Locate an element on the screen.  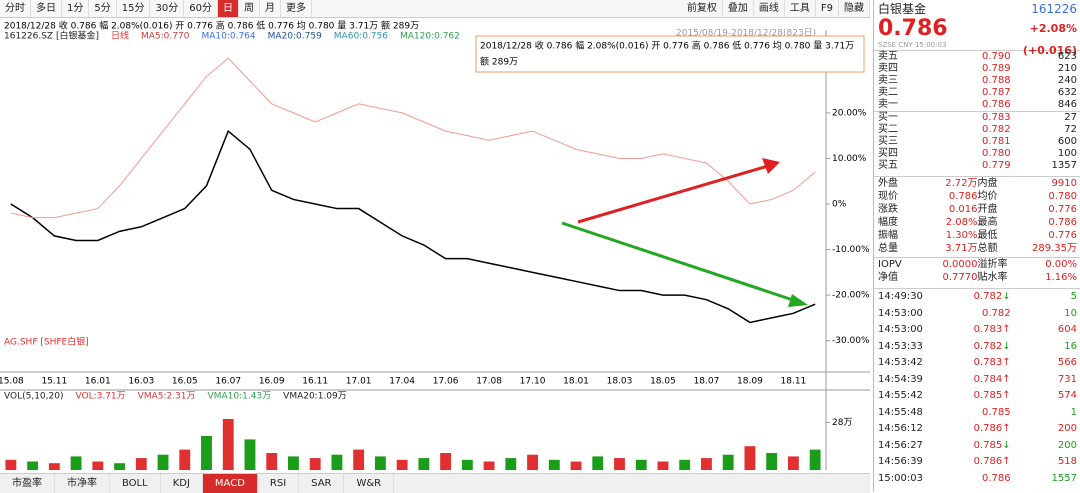
label: 卖三 is located at coordinates (888, 80).